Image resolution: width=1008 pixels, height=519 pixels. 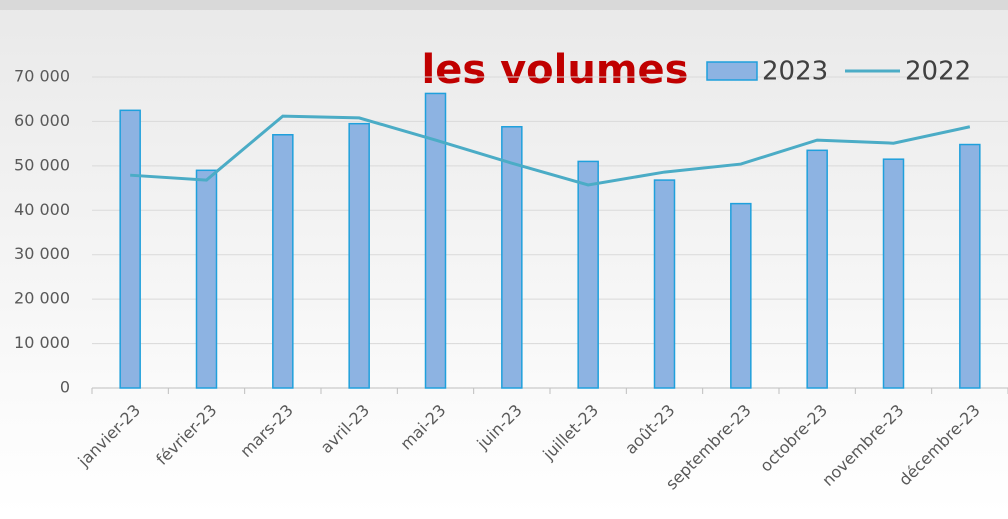 What do you see at coordinates (504, 5) in the screenshot?
I see `top-band` at bounding box center [504, 5].